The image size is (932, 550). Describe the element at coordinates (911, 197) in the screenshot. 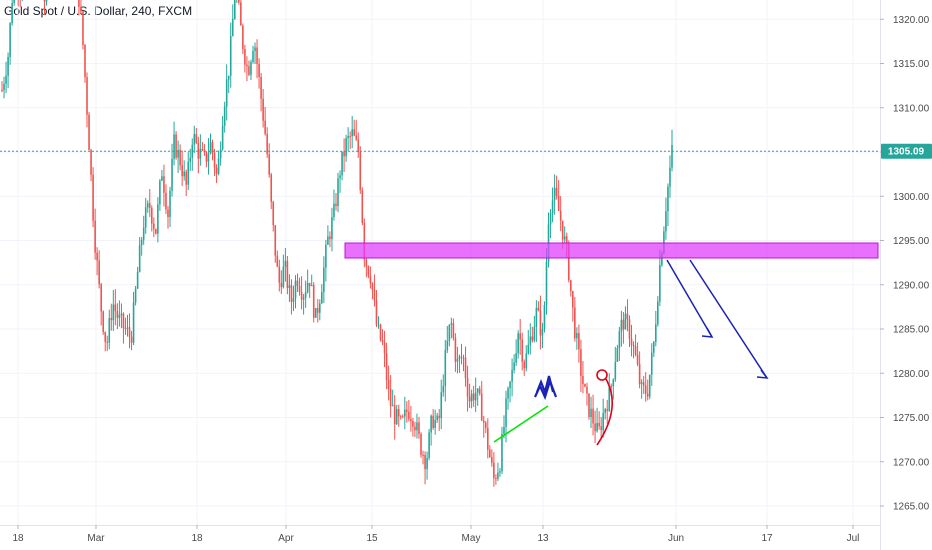

I see `y-tick-label: 1300.00` at that location.